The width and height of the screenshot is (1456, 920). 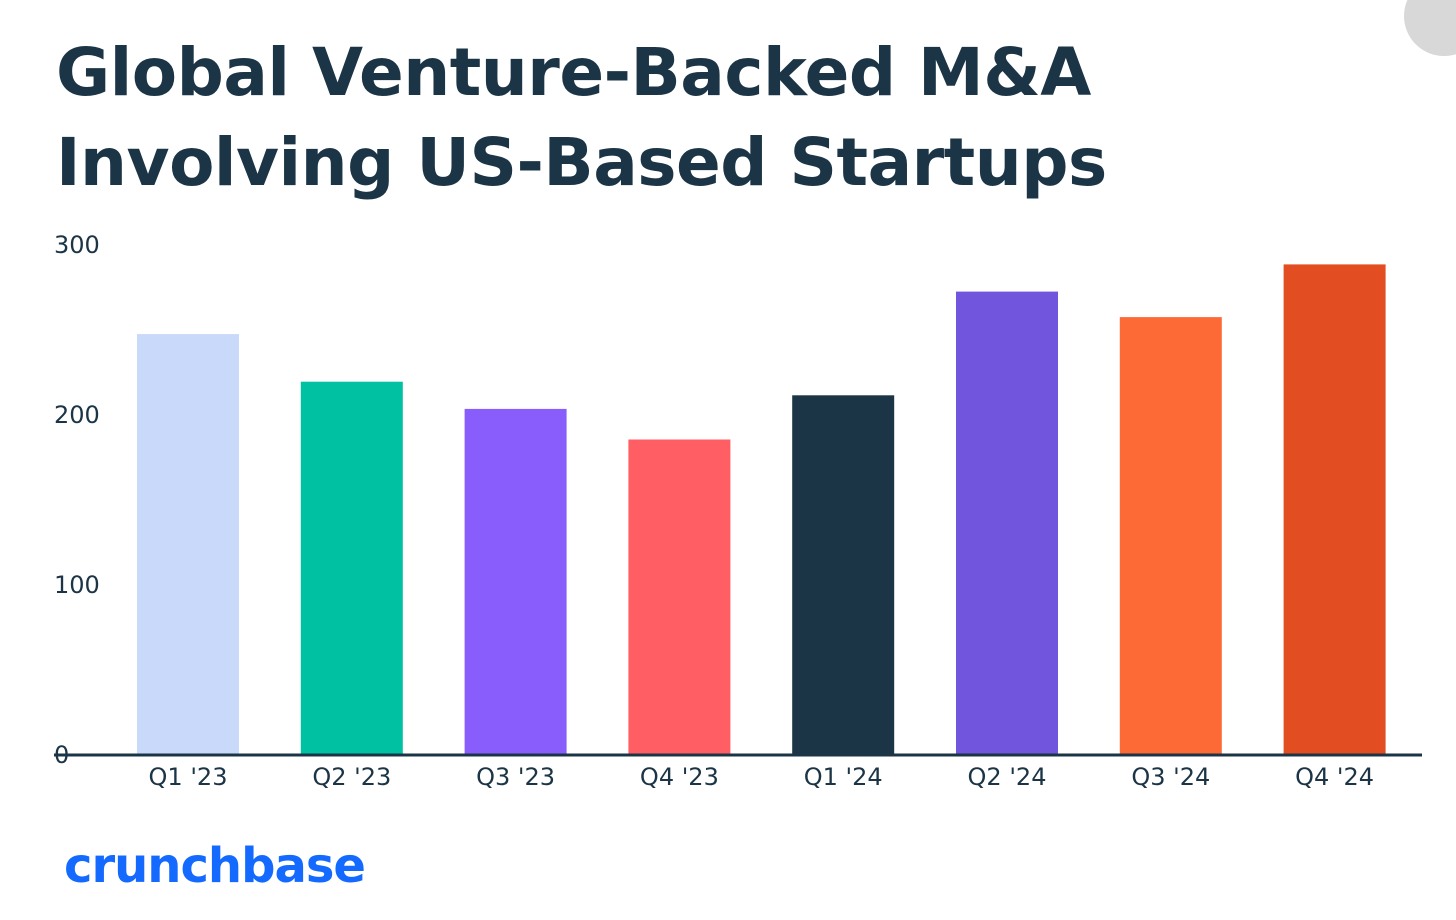 I want to click on x-tick-label: Q3 '23, so click(x=515, y=777).